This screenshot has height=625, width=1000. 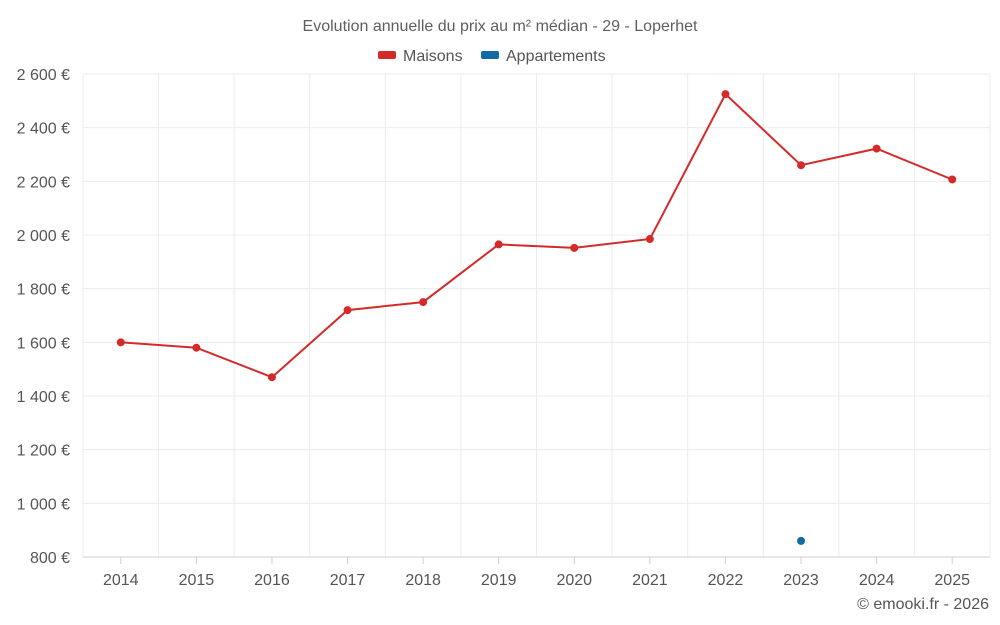 What do you see at coordinates (952, 580) in the screenshot?
I see `x-tick-label: 2025` at bounding box center [952, 580].